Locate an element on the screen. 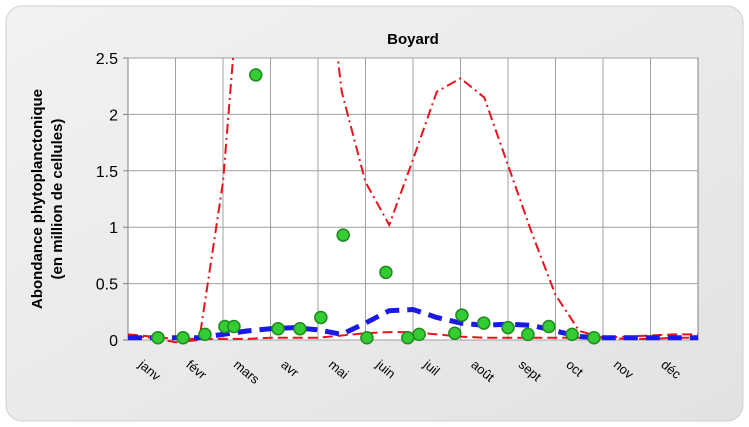 The width and height of the screenshot is (749, 427). y-tick-label: 1.5 is located at coordinates (107, 172).